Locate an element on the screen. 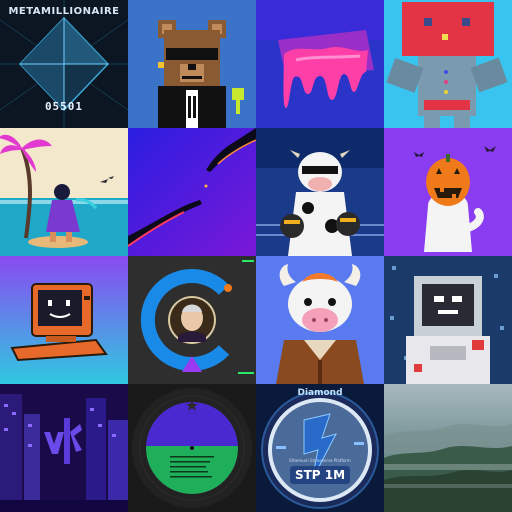 The image size is (512, 512). nft-tile-retro-computer is located at coordinates (64, 320).